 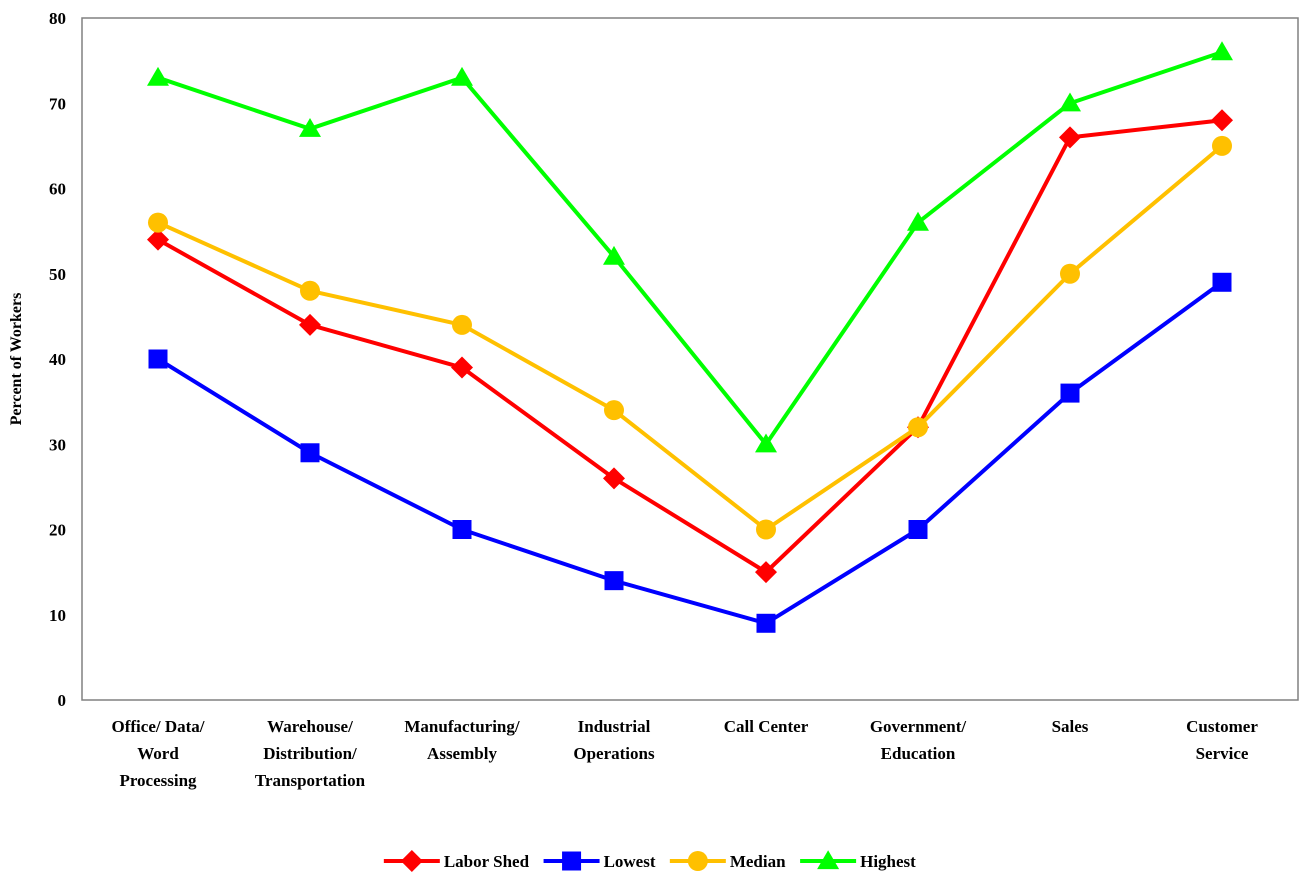 I want to click on legend-item: Lowest, so click(x=599, y=861).